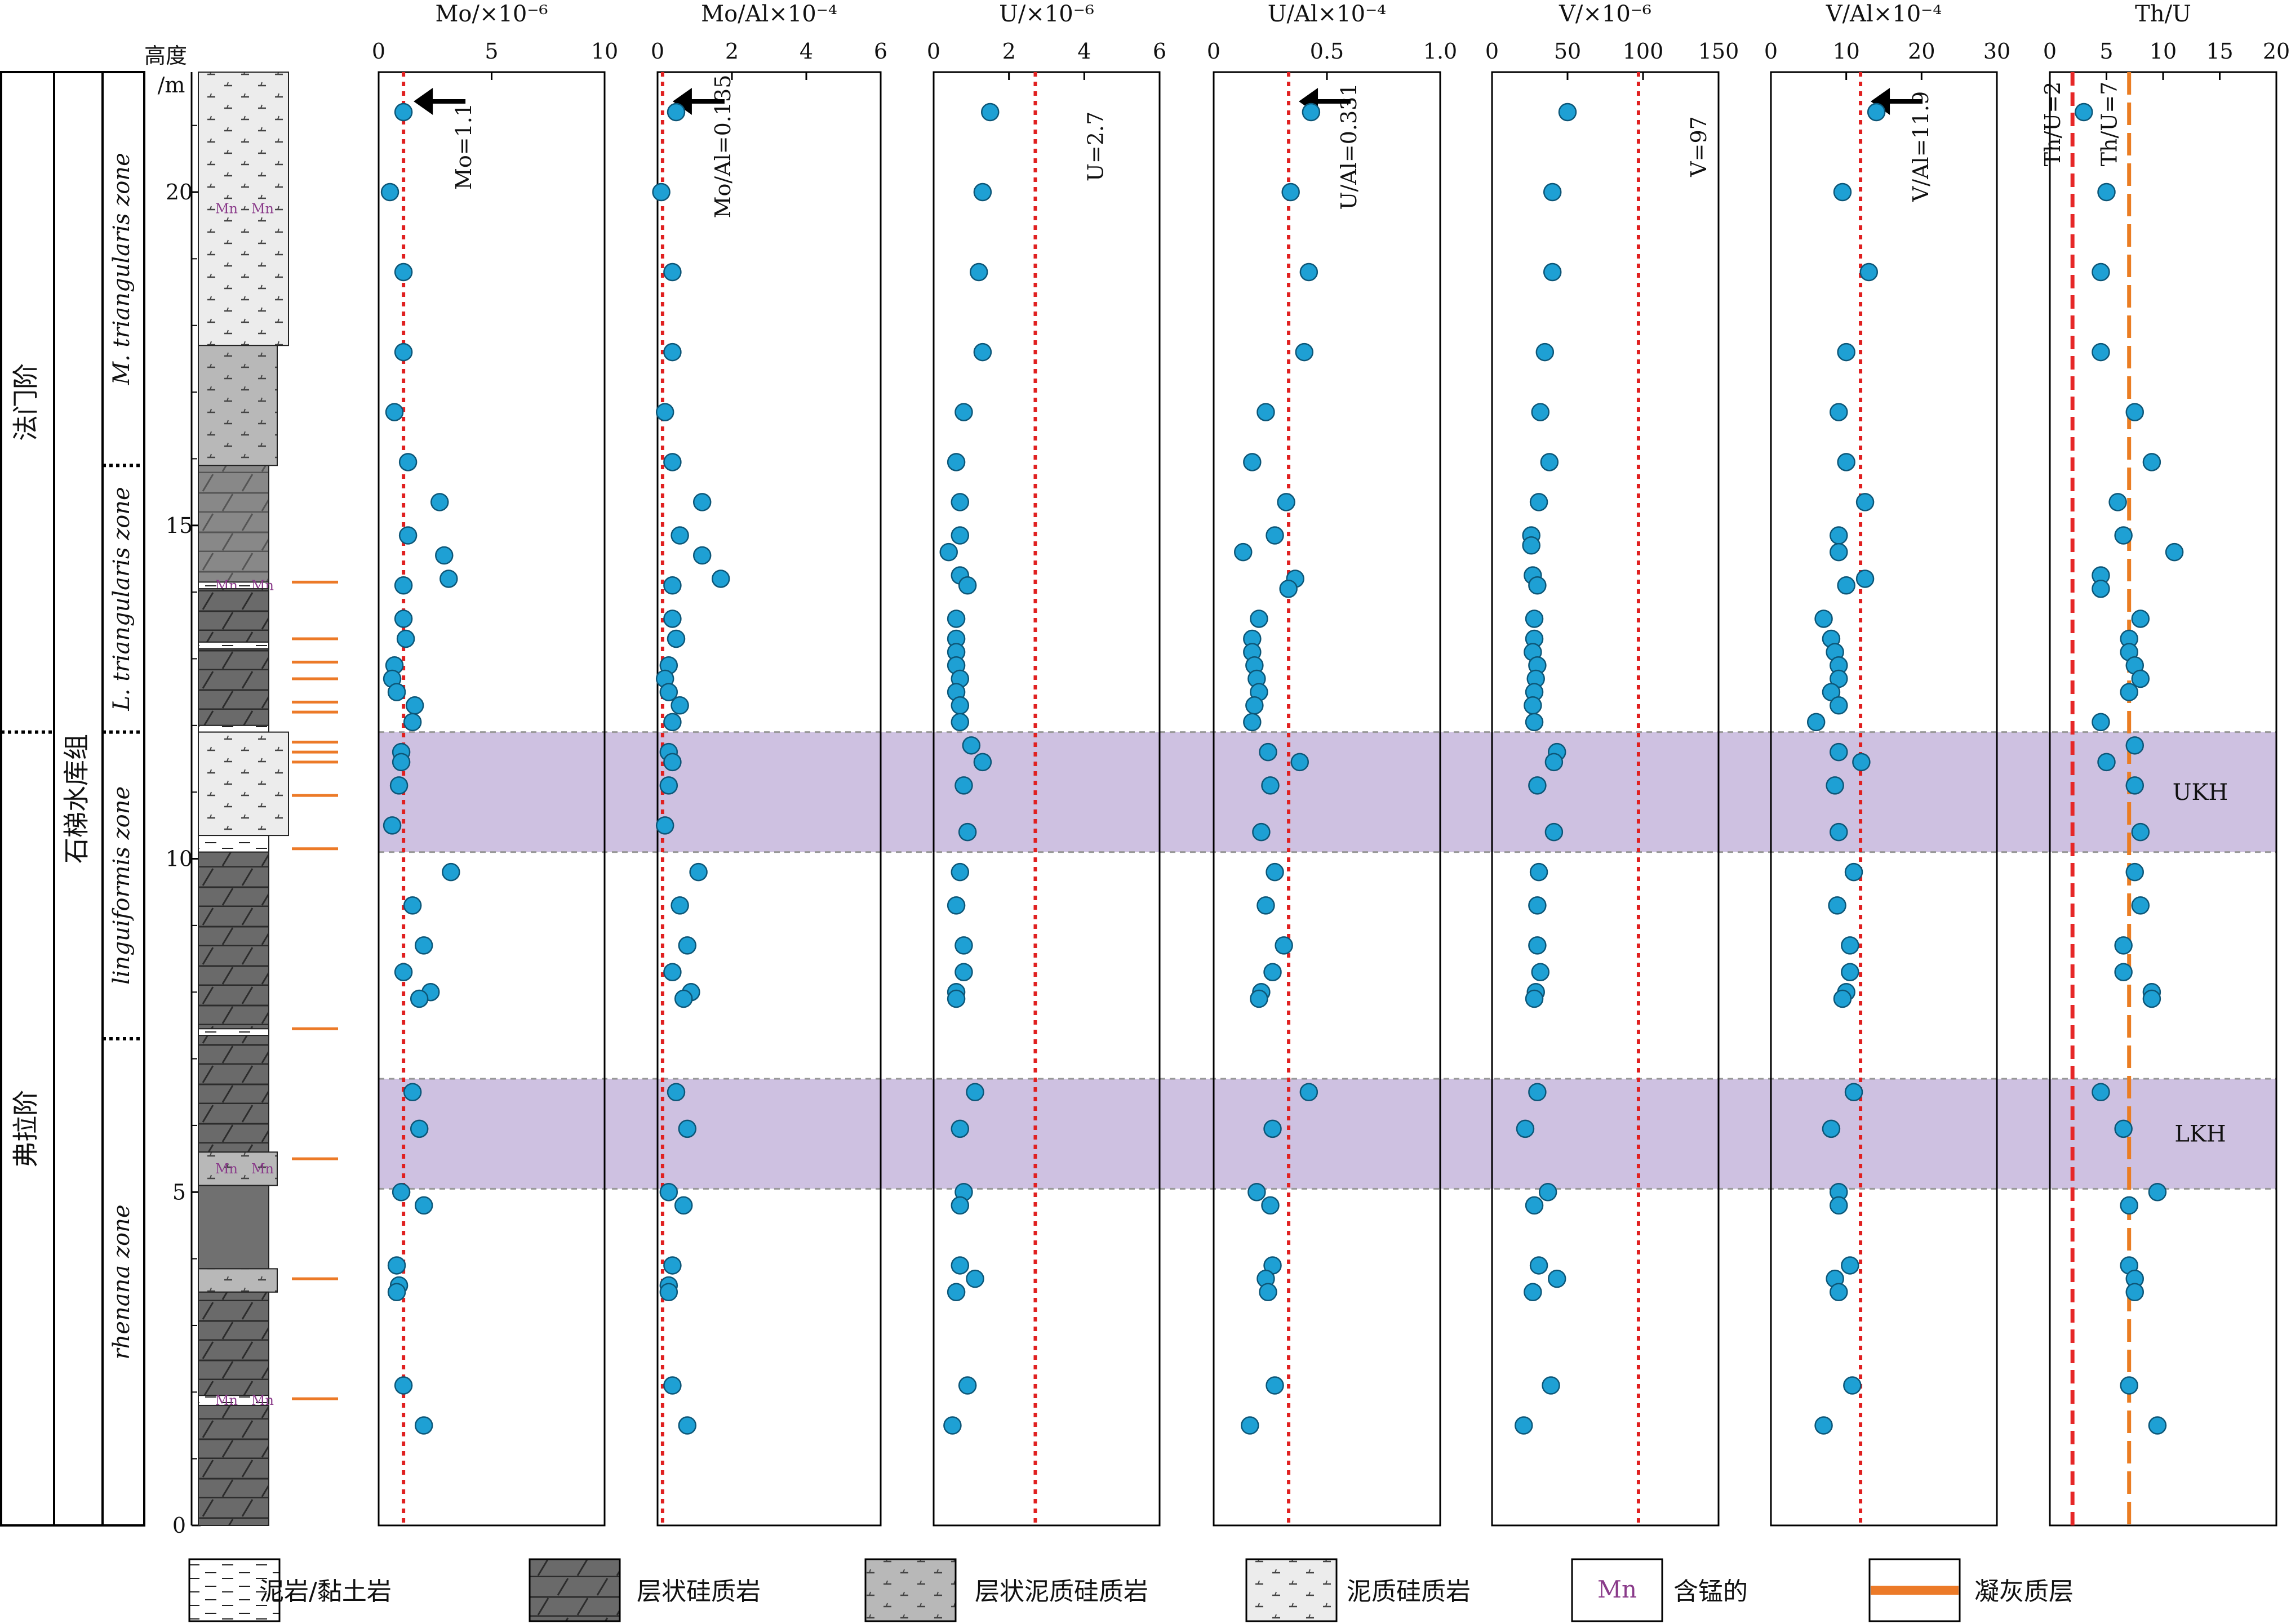 This screenshot has width=2291, height=1624. What do you see at coordinates (1605, 14) in the screenshot?
I see `panel-title: V/×10⁻⁶` at bounding box center [1605, 14].